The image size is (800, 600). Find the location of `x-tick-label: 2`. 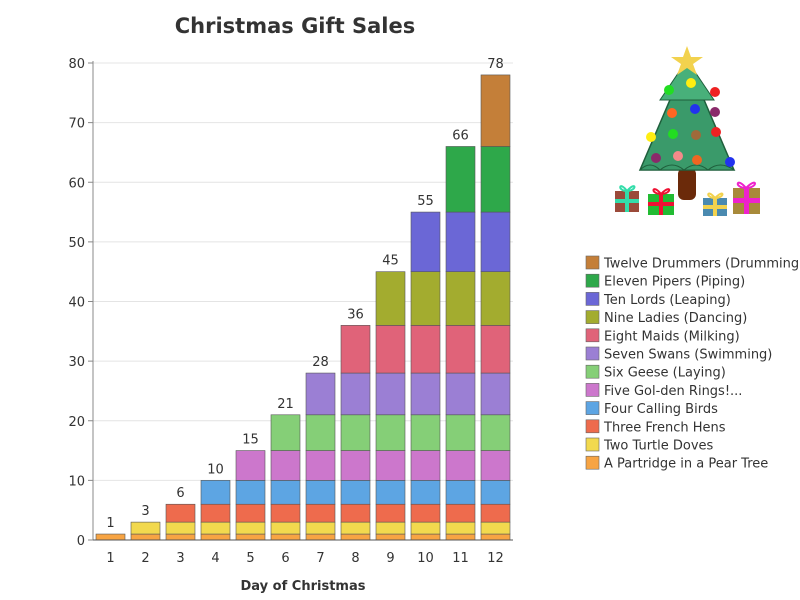

x-tick-label: 2 is located at coordinates (145, 558).